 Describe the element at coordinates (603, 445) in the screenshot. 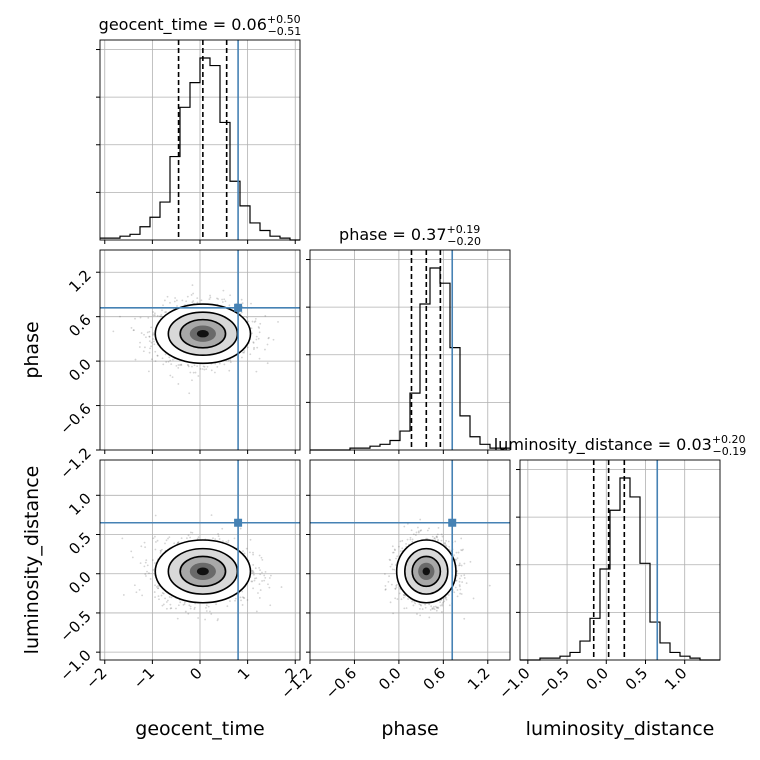

I see `title-median: luminosity_distance = 0.03` at that location.